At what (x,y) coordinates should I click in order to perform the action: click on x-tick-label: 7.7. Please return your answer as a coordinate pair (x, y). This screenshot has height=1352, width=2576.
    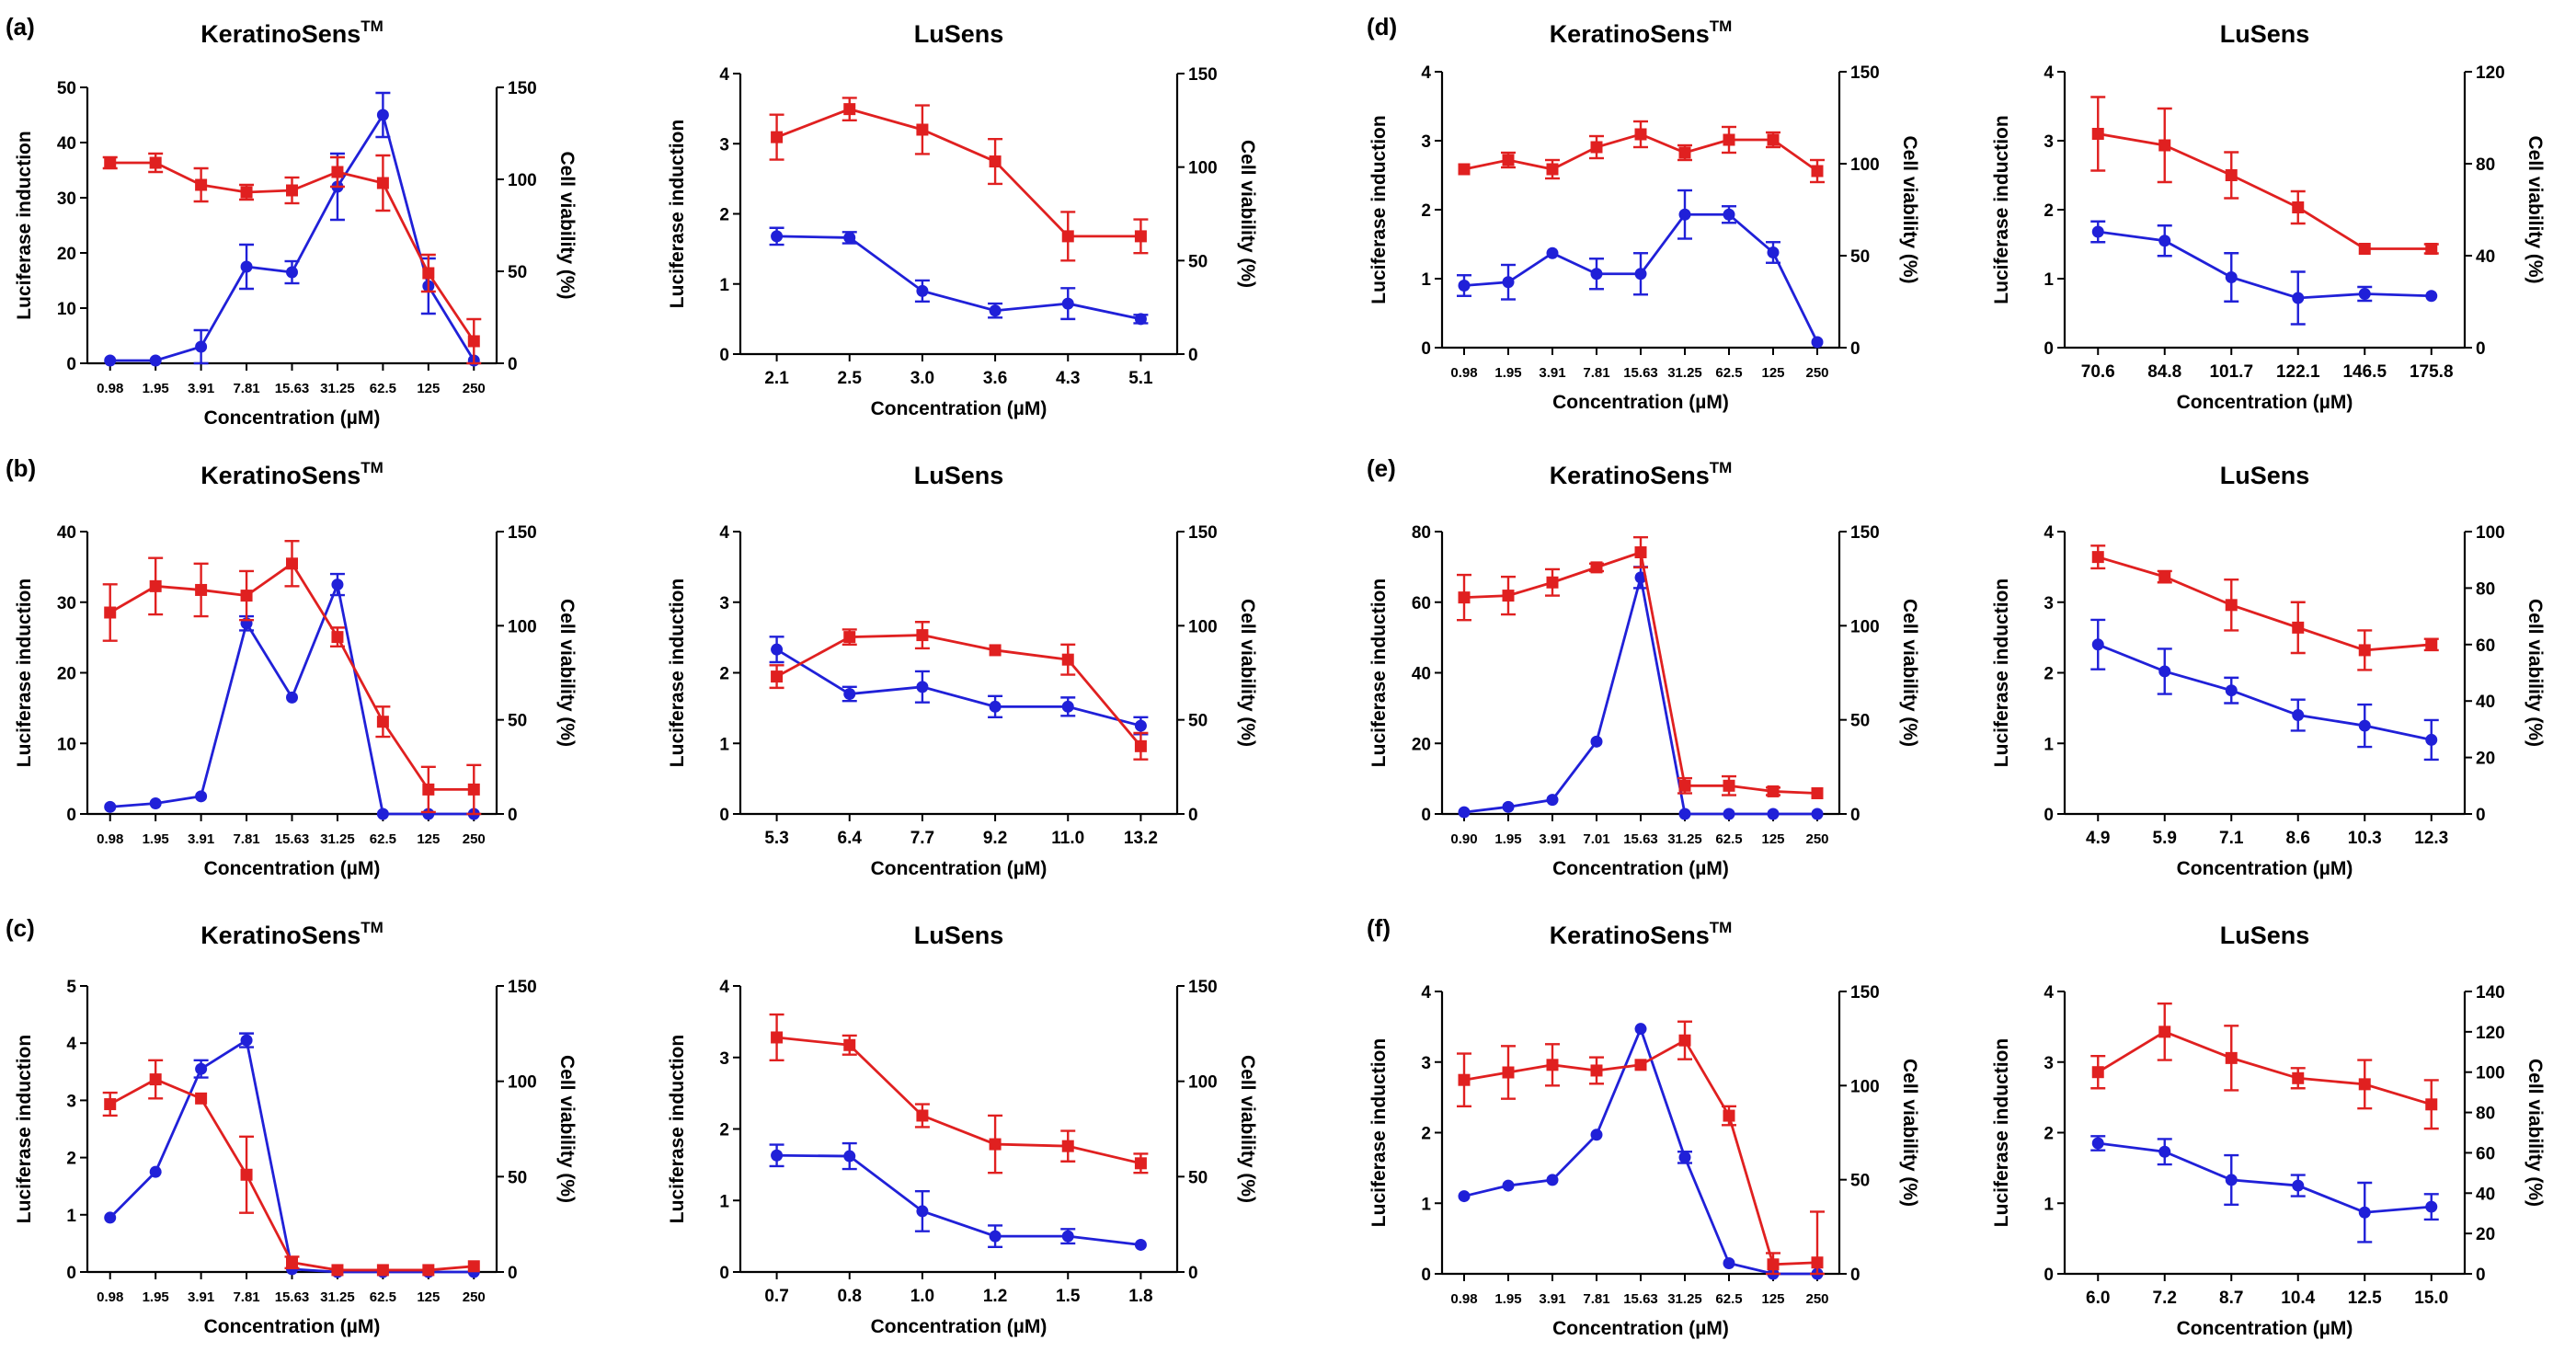
    Looking at the image, I should click on (922, 838).